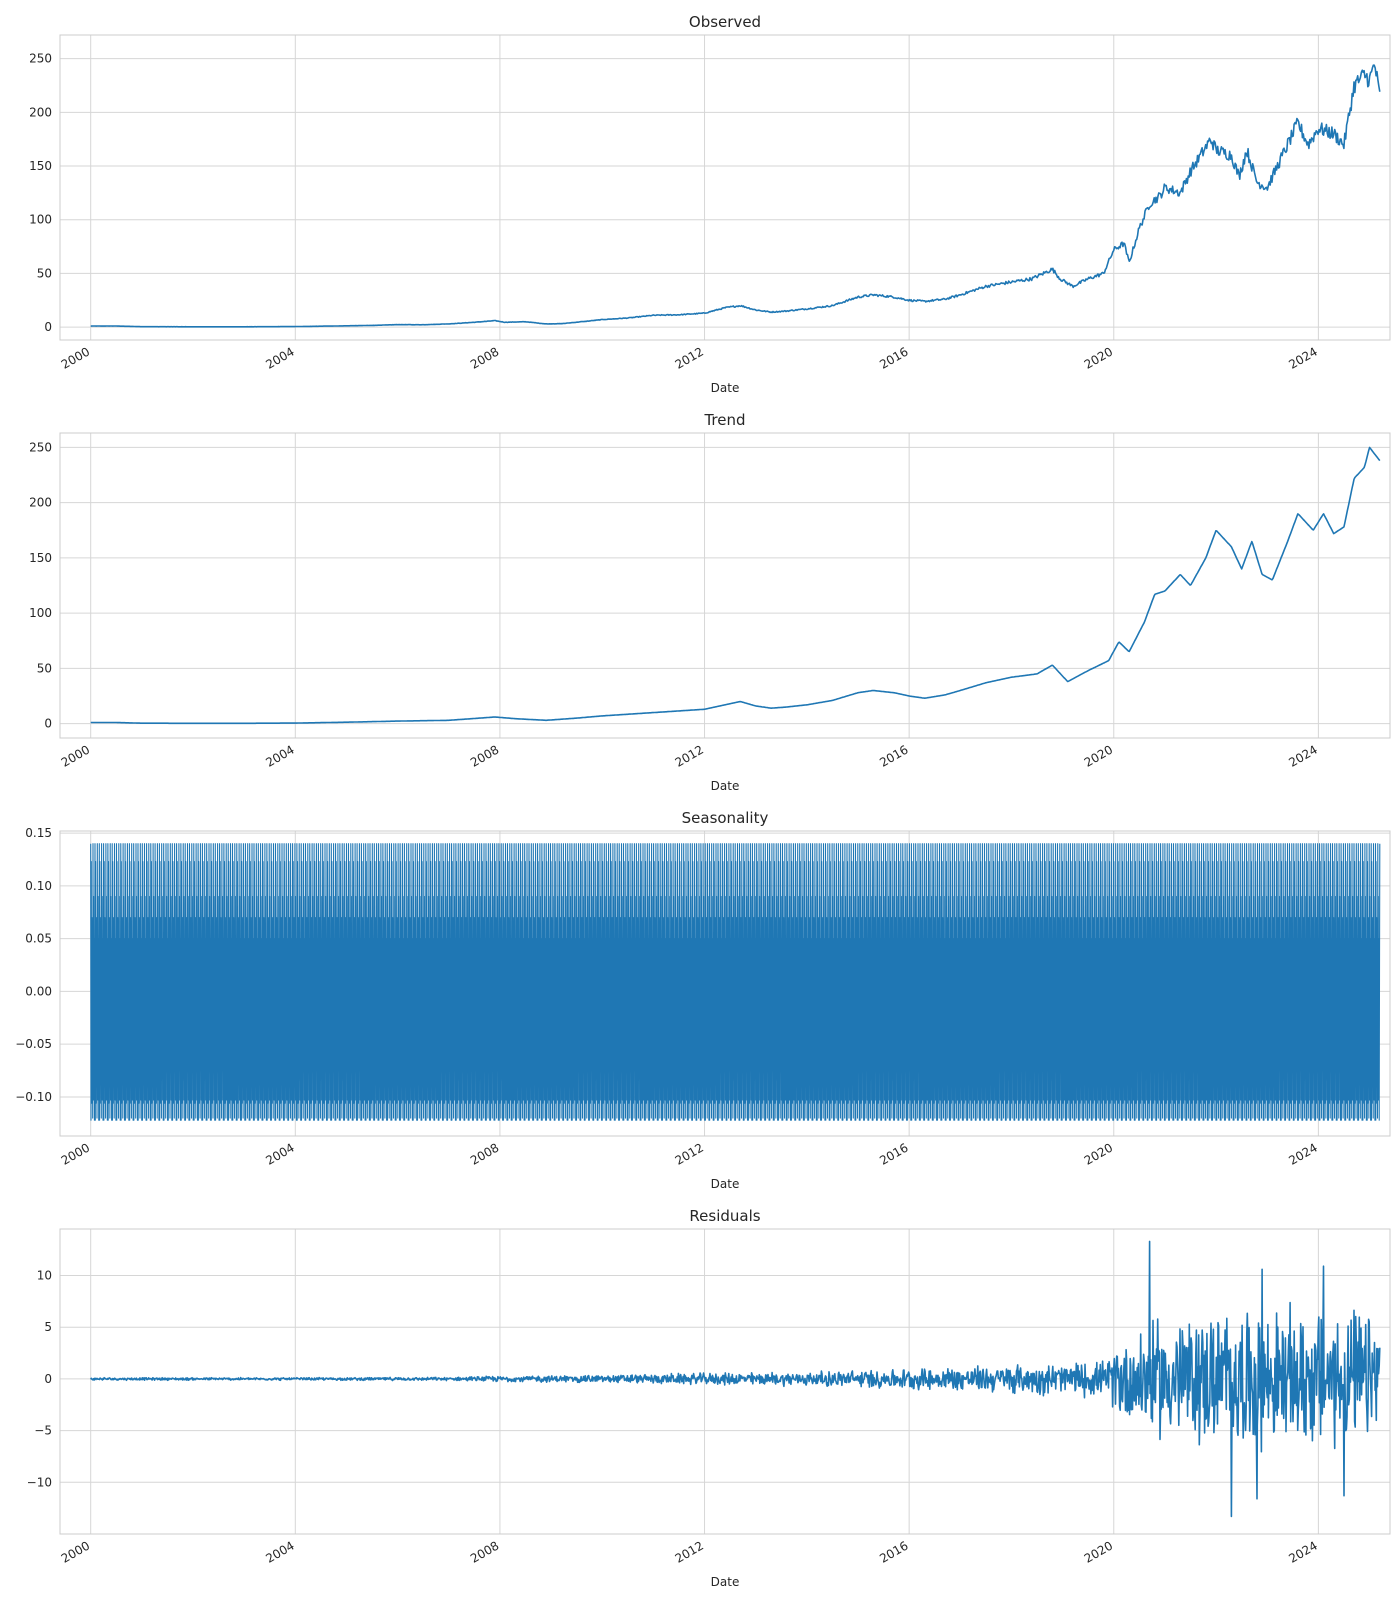 The height and width of the screenshot is (1600, 1400). Describe the element at coordinates (40, 585) in the screenshot. I see `yticks-trend: 0 50 100 150 200 250` at that location.